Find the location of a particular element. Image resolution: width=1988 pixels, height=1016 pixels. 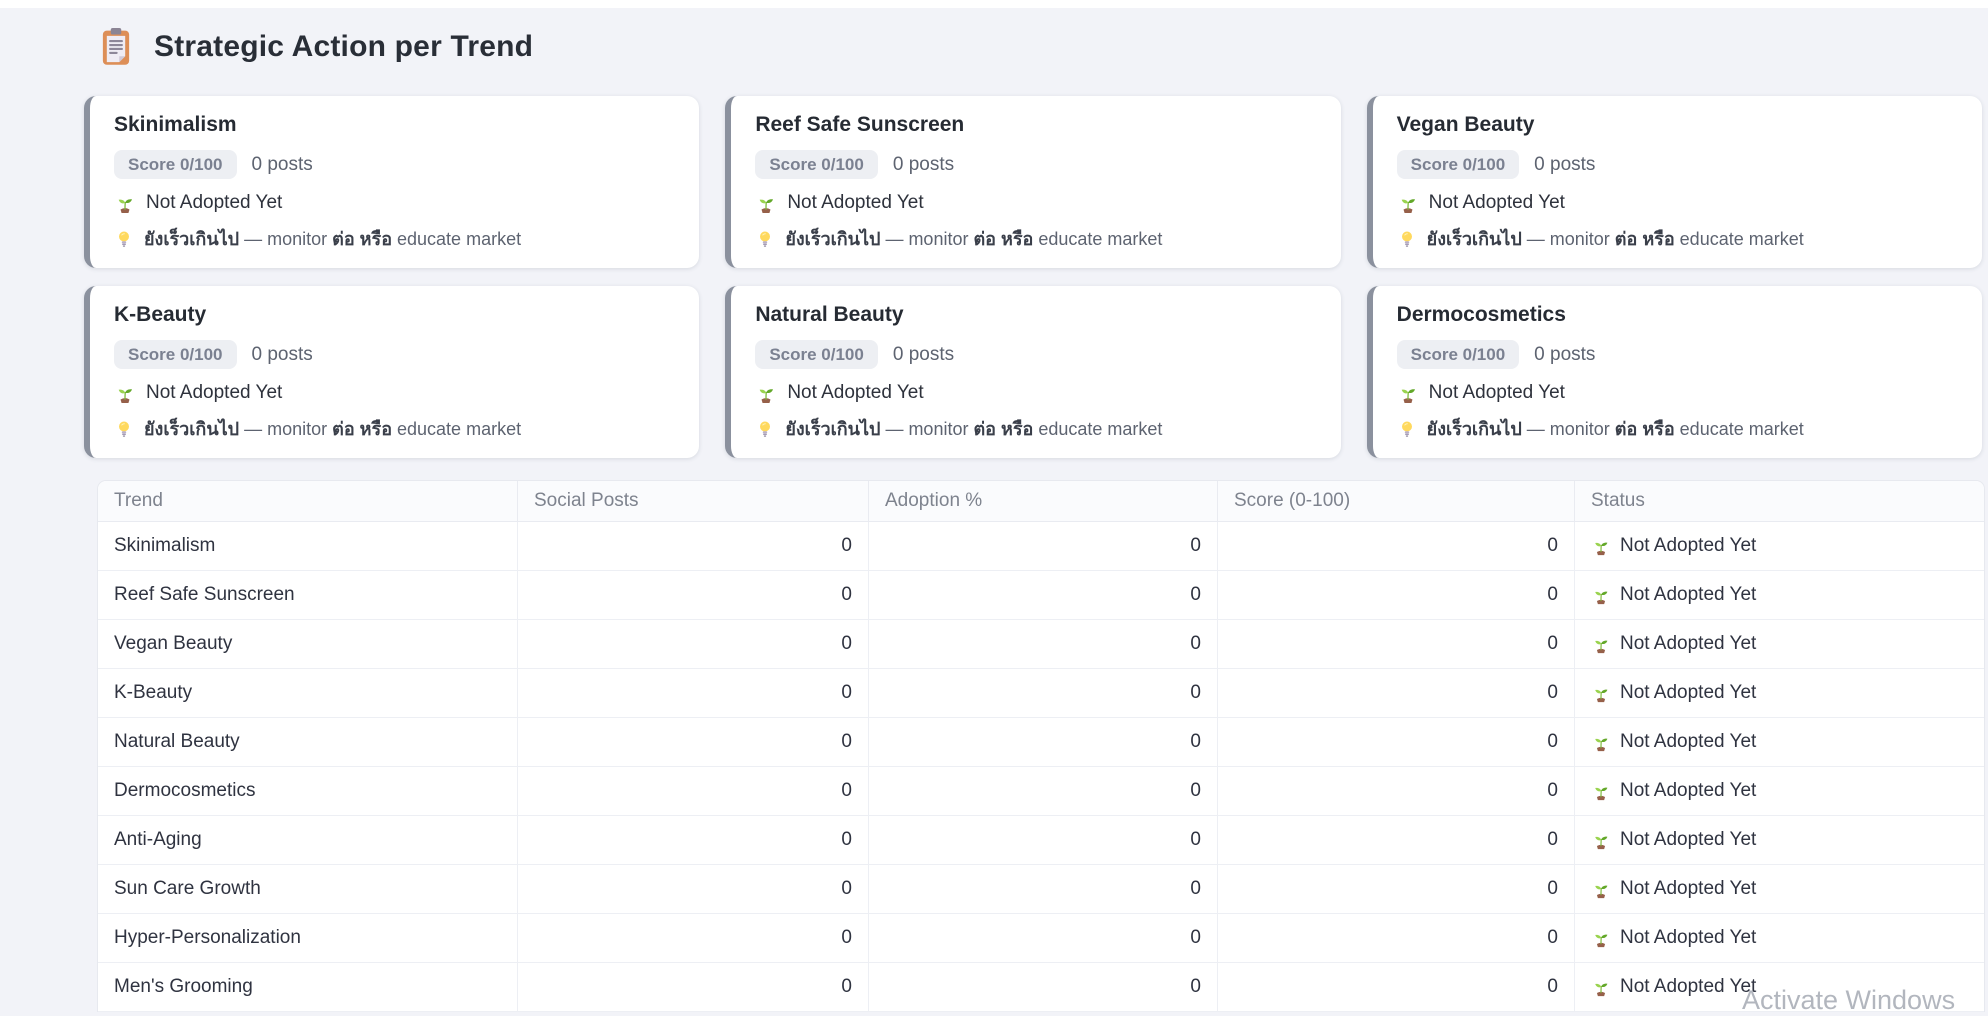

page-title: Strategic Action per Trend is located at coordinates (344, 46).